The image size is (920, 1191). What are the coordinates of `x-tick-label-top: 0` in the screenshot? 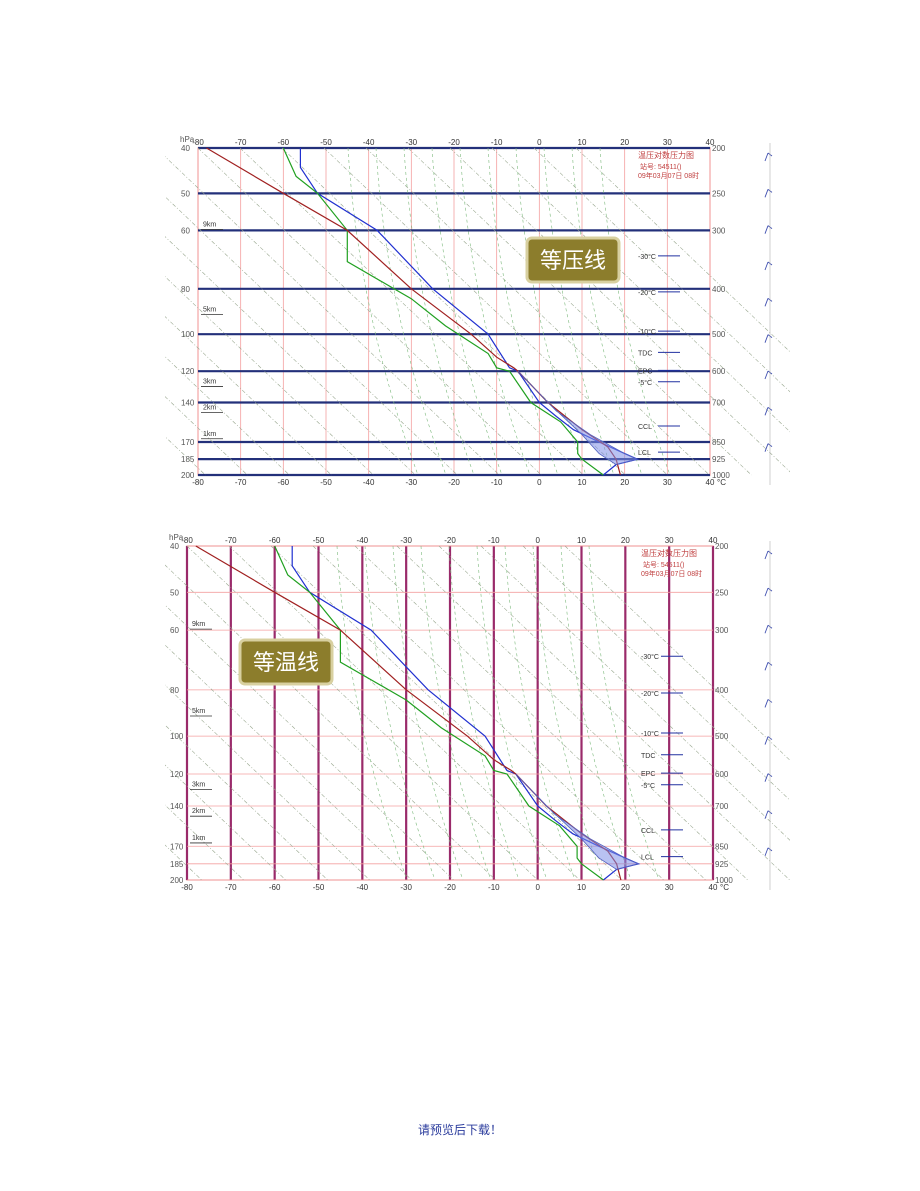 It's located at (537, 540).